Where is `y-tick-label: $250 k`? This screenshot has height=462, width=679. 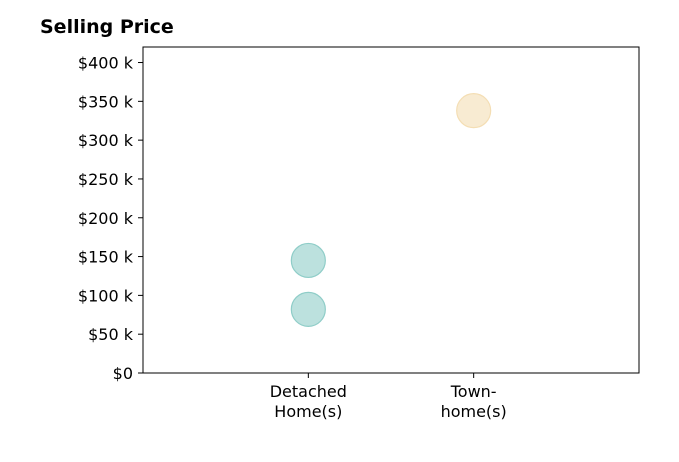
y-tick-label: $250 k is located at coordinates (106, 179).